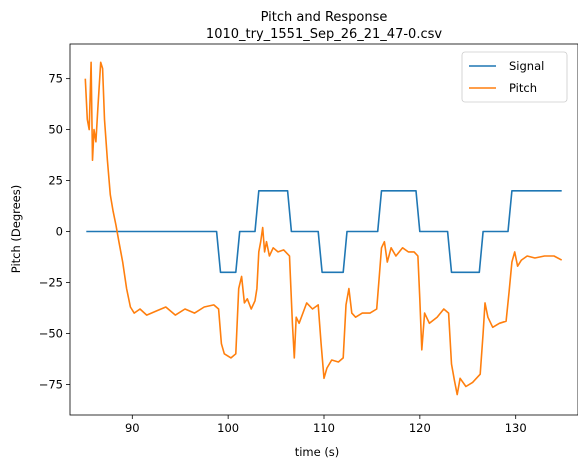 The height and width of the screenshot is (470, 578). I want to click on y-tick-label: 50, so click(55, 130).